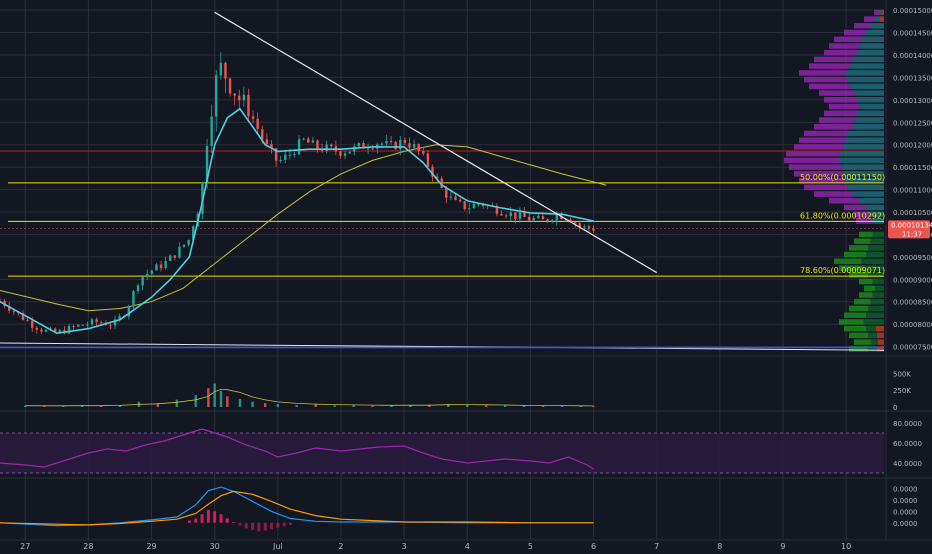 This screenshot has height=554, width=932. What do you see at coordinates (530, 546) in the screenshot?
I see `x-tick-label: 5` at bounding box center [530, 546].